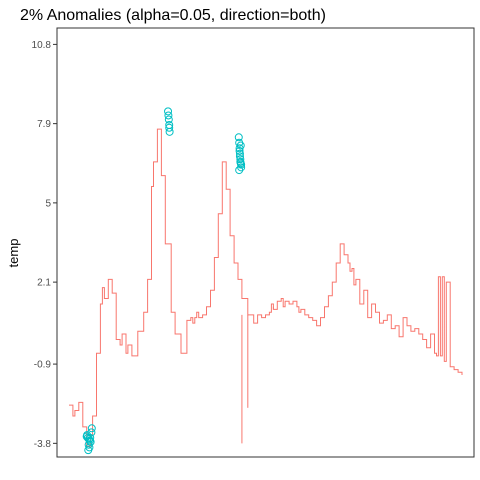 The height and width of the screenshot is (480, 480). Describe the element at coordinates (43, 444) in the screenshot. I see `y-tick-label: -3.8` at that location.